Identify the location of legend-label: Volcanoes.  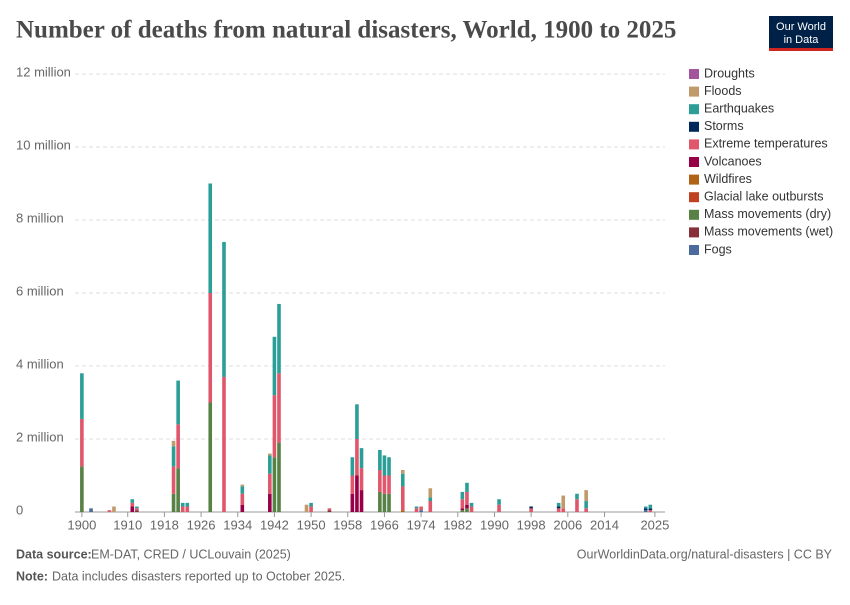
(733, 161).